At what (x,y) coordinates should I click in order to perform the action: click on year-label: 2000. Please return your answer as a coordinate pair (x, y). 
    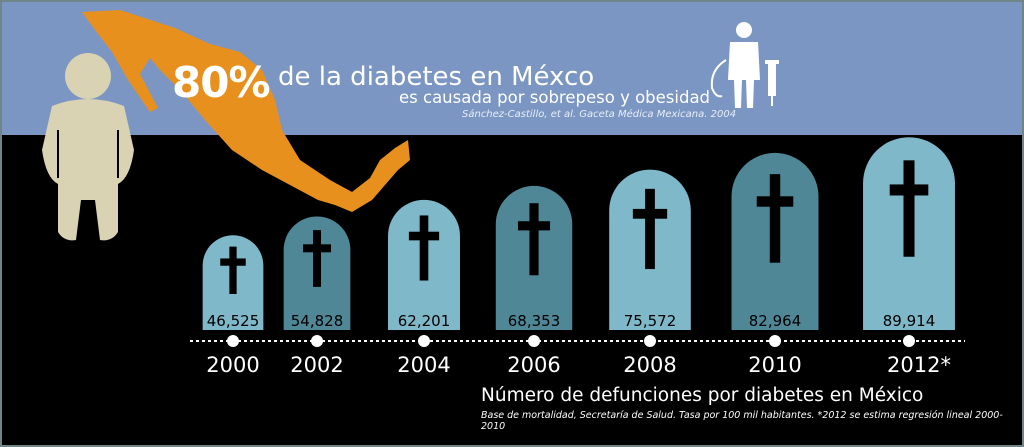
    Looking at the image, I should click on (232, 365).